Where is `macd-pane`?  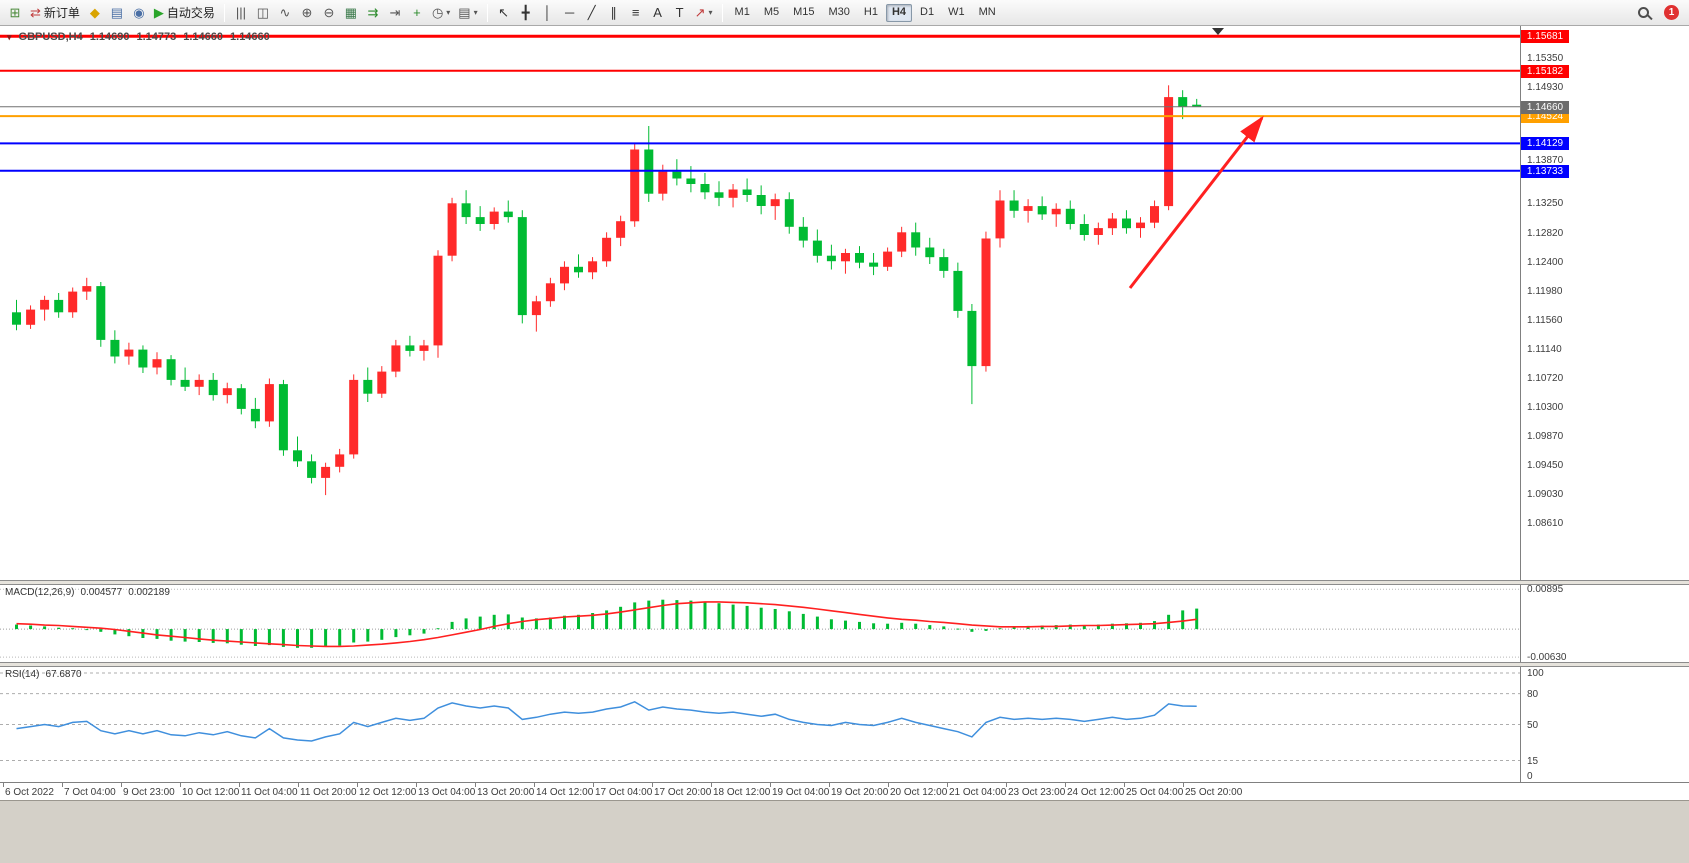
macd-pane is located at coordinates (760, 623).